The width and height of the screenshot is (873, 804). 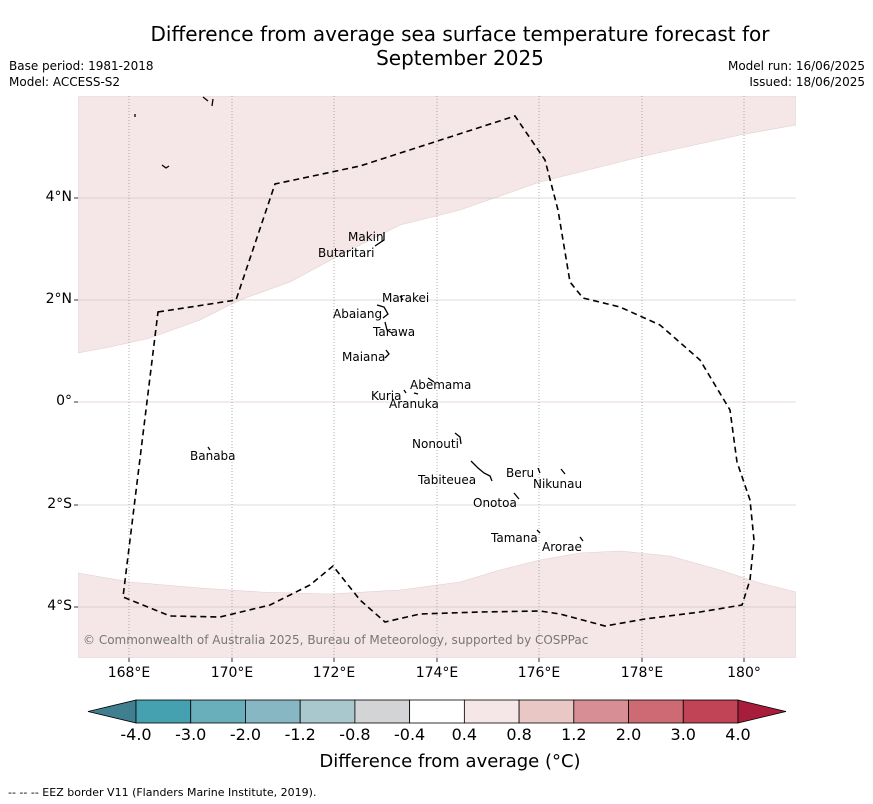 What do you see at coordinates (450, 761) in the screenshot?
I see `colorbar-title: Difference from average (°C)` at bounding box center [450, 761].